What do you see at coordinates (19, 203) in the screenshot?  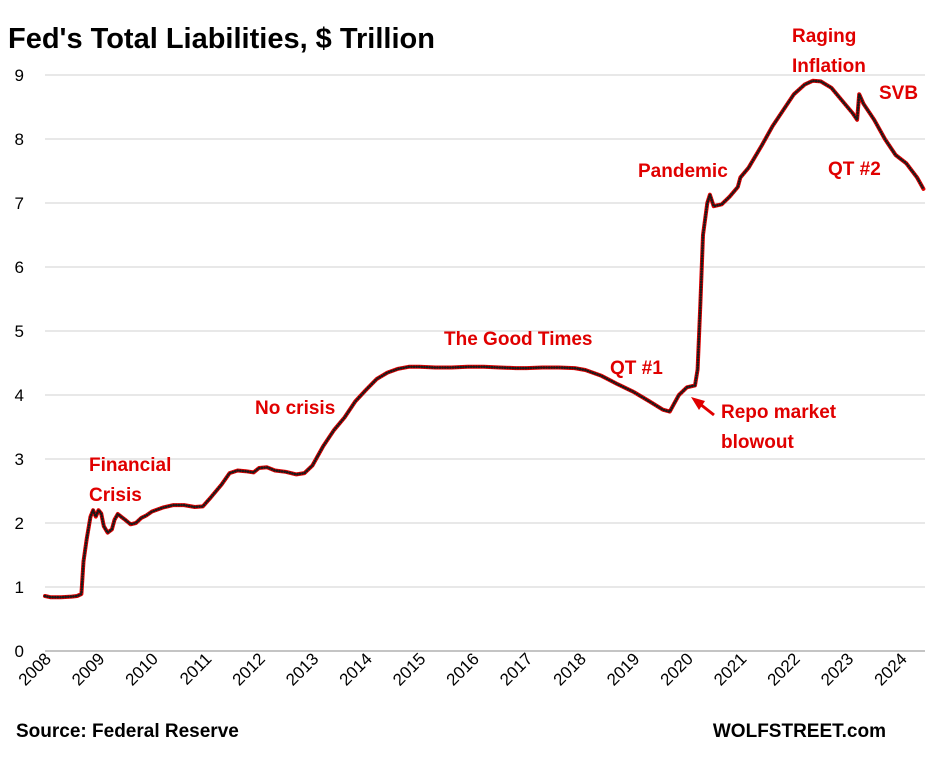 I see `y-tick-label: 7` at bounding box center [19, 203].